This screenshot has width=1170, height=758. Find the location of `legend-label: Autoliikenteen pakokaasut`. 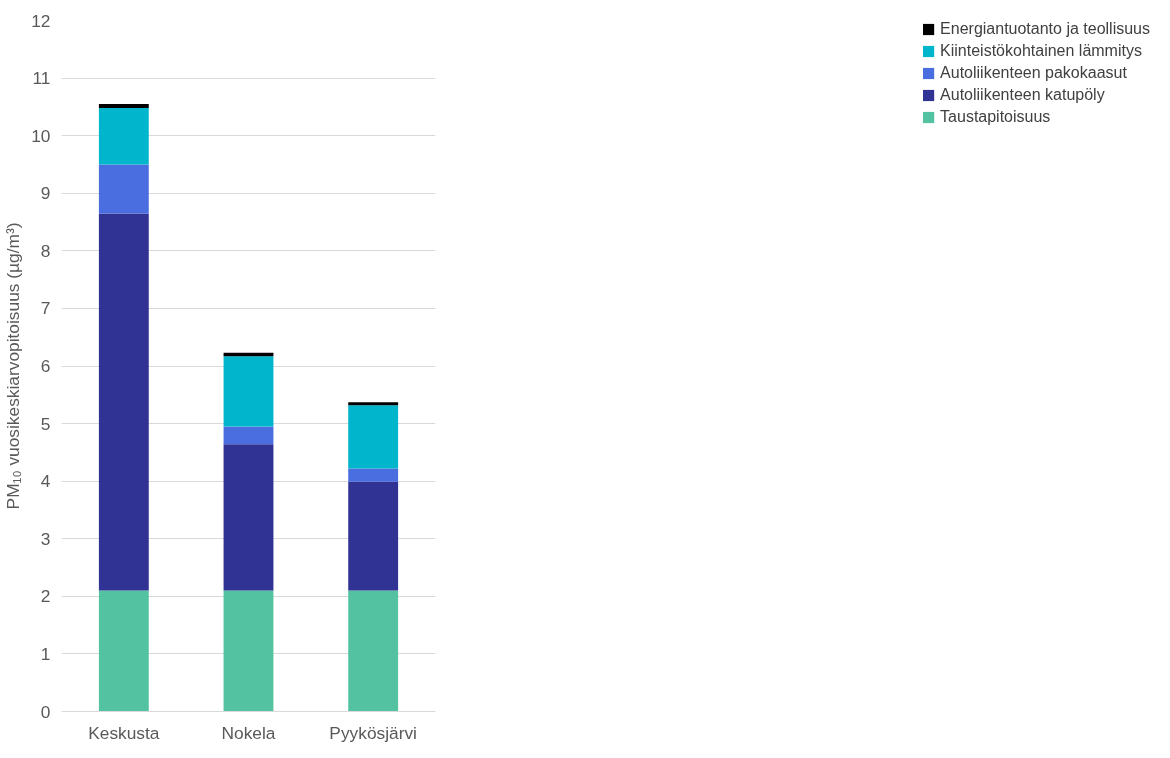

legend-label: Autoliikenteen pakokaasut is located at coordinates (1033, 73).